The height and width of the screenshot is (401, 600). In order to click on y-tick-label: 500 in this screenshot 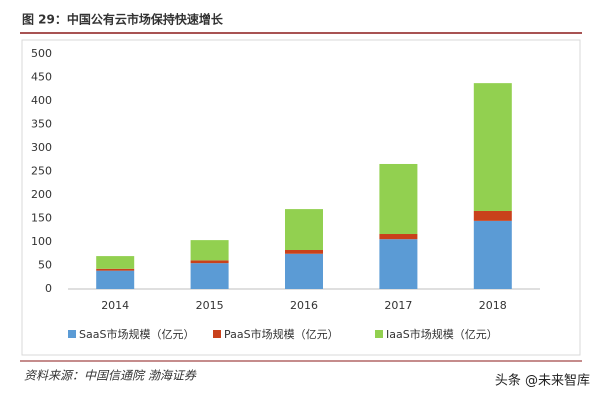, I will do `click(41, 53)`.